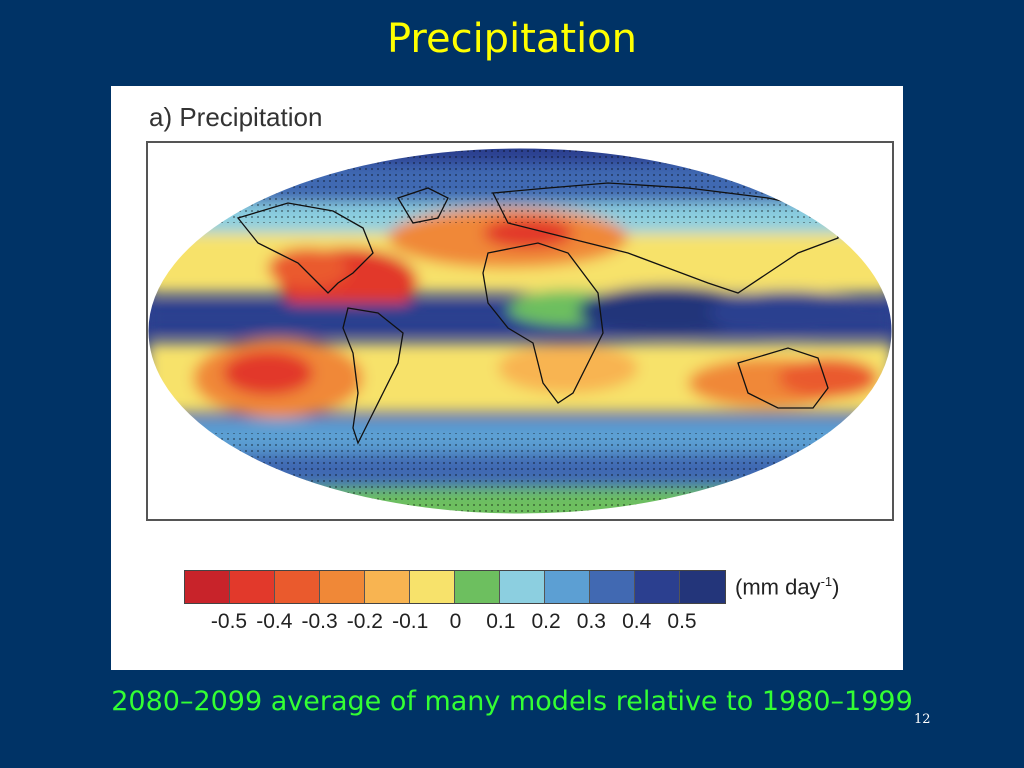  I want to click on colorbar-unit: (mm day-1), so click(787, 587).